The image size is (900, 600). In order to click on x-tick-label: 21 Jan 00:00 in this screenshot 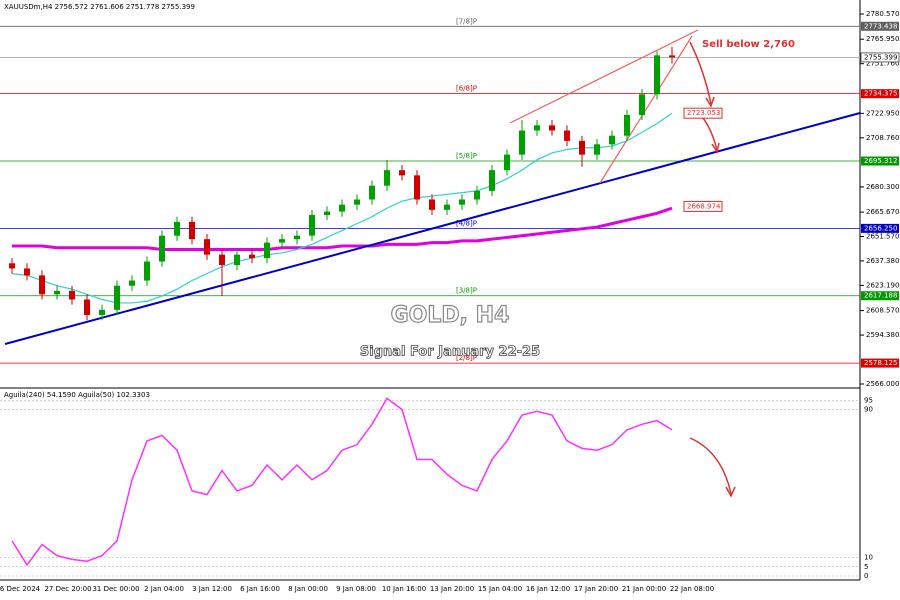, I will do `click(644, 589)`.